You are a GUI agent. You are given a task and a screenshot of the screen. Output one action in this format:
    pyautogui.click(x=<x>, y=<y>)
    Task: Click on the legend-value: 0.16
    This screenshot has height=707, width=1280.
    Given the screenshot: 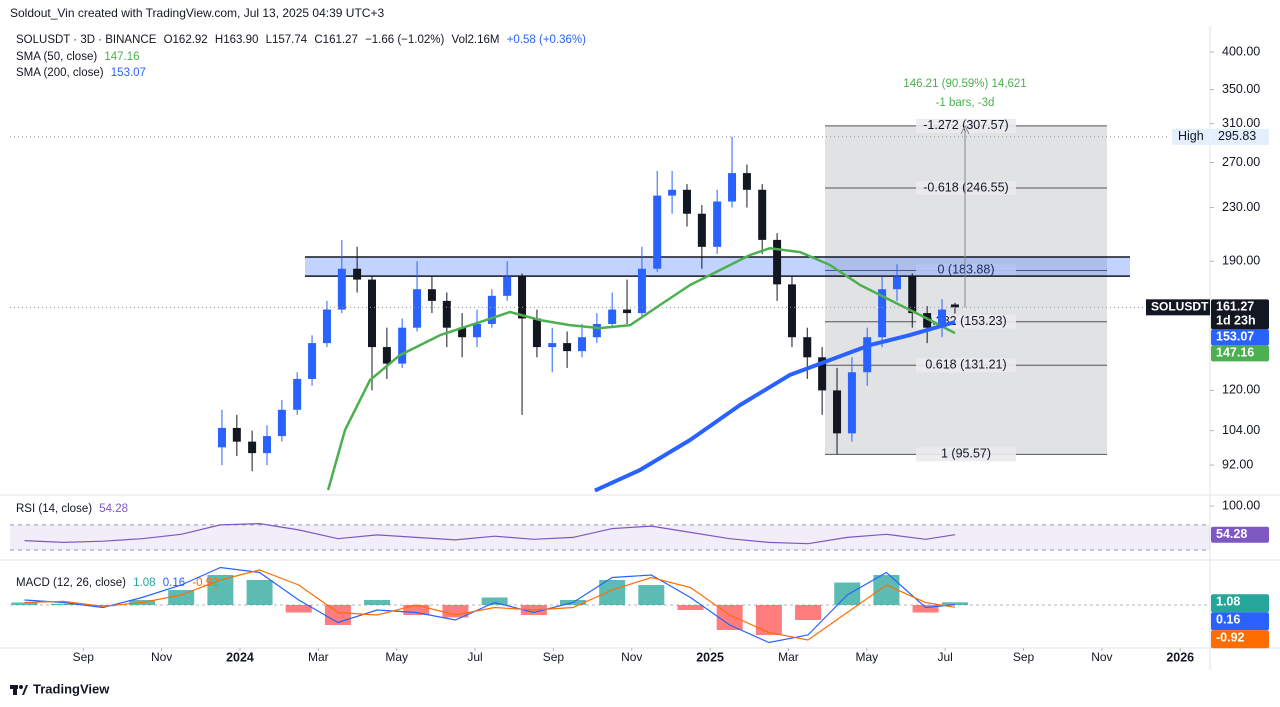 What is the action you would take?
    pyautogui.click(x=174, y=583)
    